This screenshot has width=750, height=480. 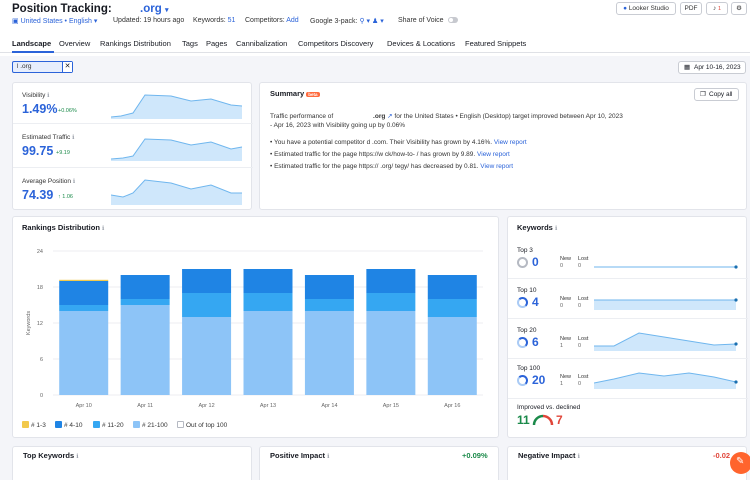 I want to click on top3-sparkline, so click(x=666, y=267).